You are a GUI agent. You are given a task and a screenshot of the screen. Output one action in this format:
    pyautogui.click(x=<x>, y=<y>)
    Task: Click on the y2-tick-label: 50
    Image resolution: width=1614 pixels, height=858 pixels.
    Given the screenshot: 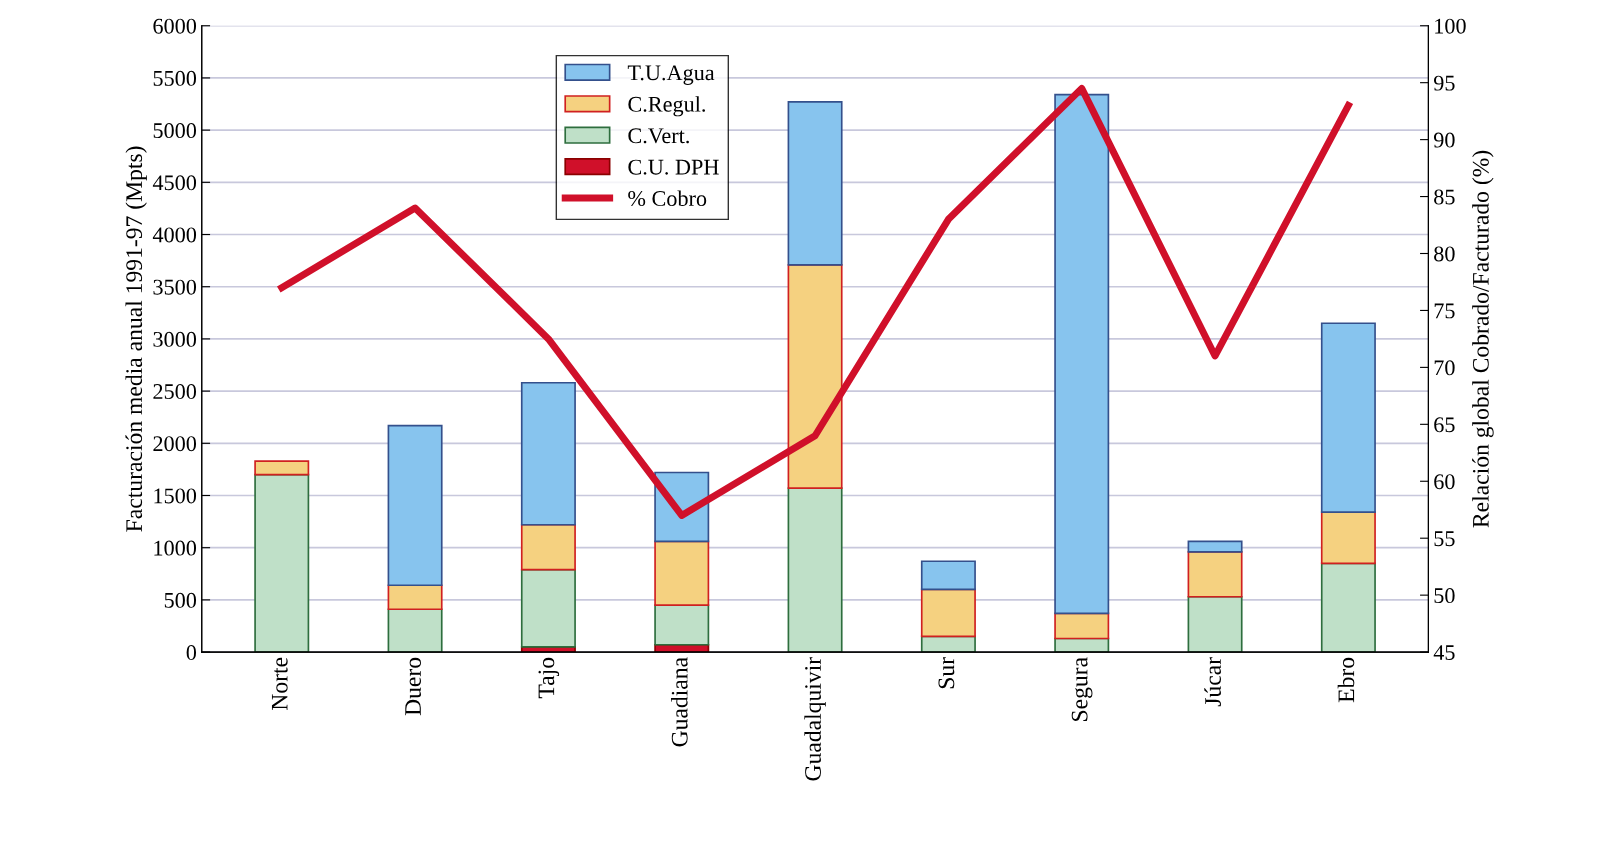 What is the action you would take?
    pyautogui.click(x=1444, y=596)
    